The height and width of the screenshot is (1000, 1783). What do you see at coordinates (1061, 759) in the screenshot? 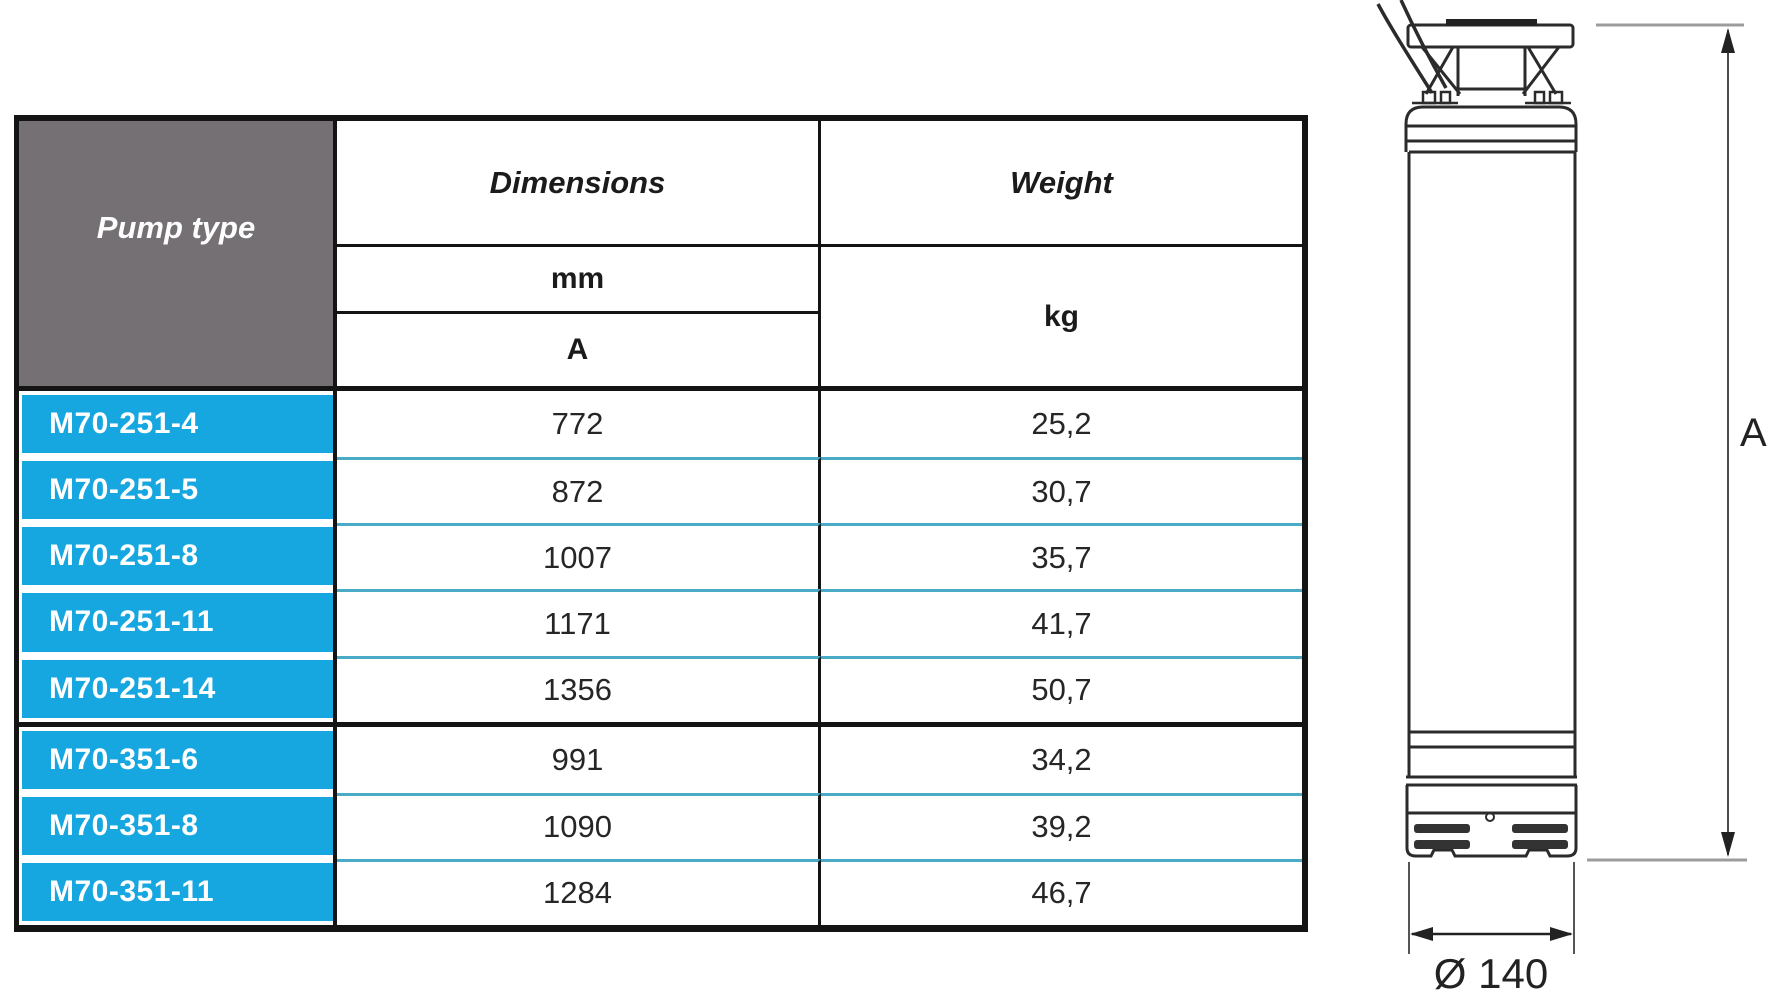
I see `weight-cell: 34,2` at bounding box center [1061, 759].